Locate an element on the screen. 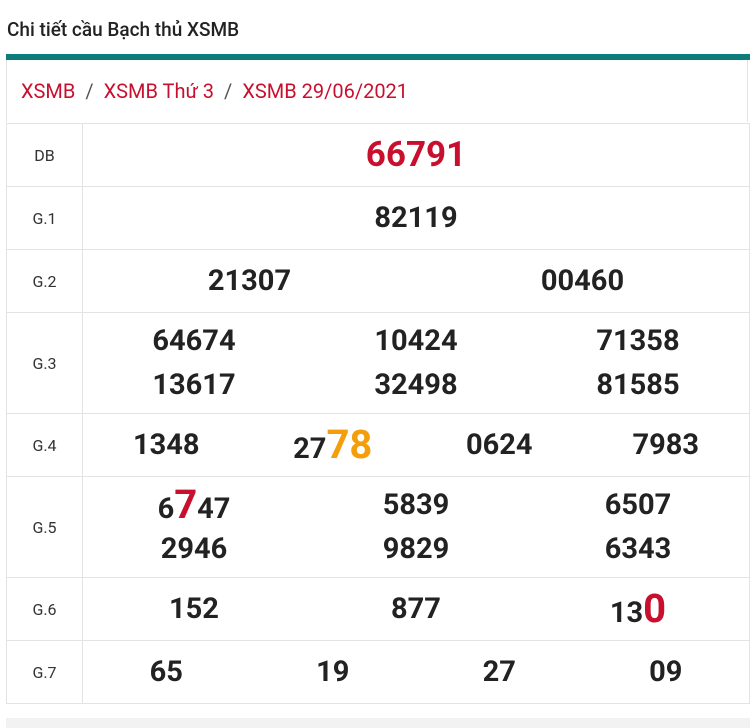 The image size is (755, 728). prize-number: 27 78 is located at coordinates (333, 445).